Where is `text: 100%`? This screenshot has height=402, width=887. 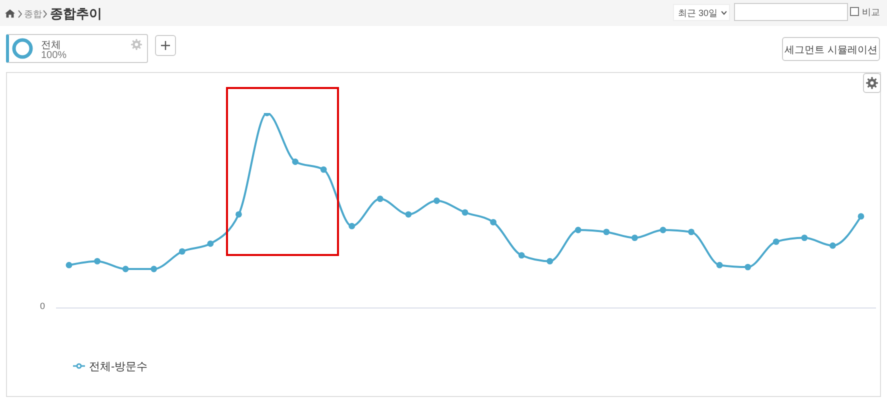 text: 100% is located at coordinates (54, 55).